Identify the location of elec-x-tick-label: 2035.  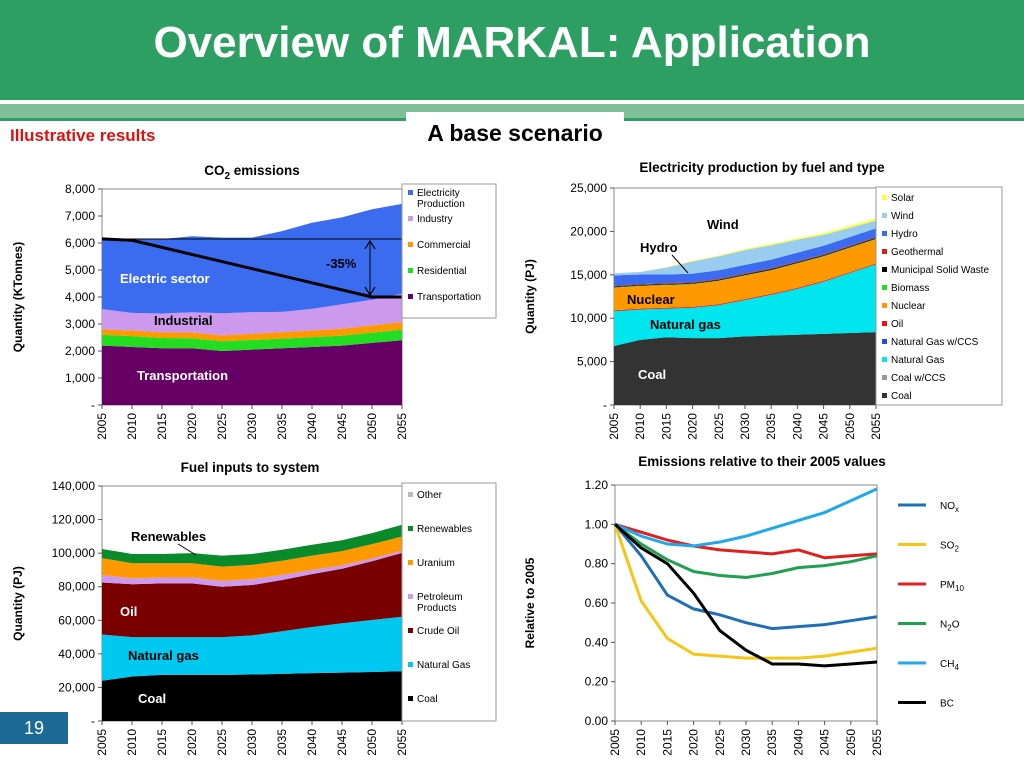
(771, 426).